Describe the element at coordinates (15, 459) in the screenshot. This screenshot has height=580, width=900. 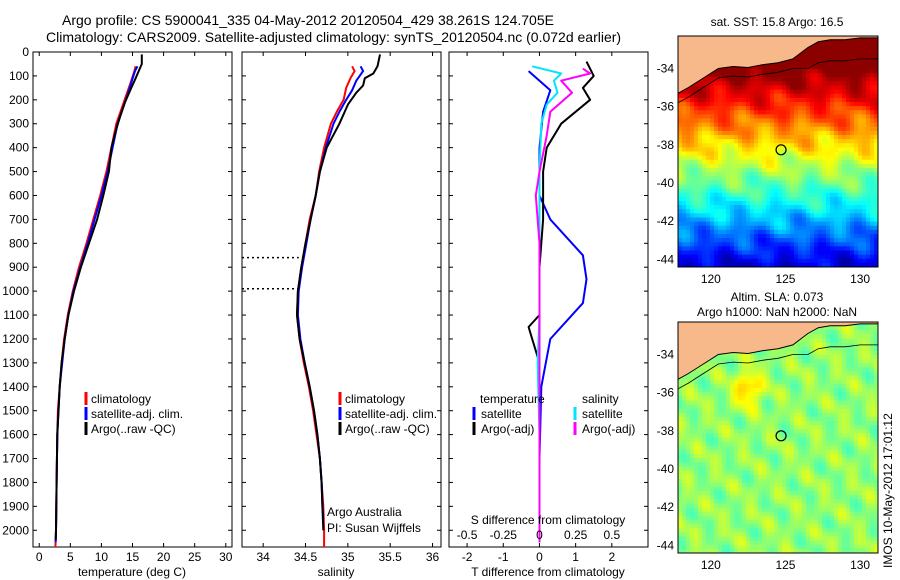
I see `y-tick-label: 1700` at that location.